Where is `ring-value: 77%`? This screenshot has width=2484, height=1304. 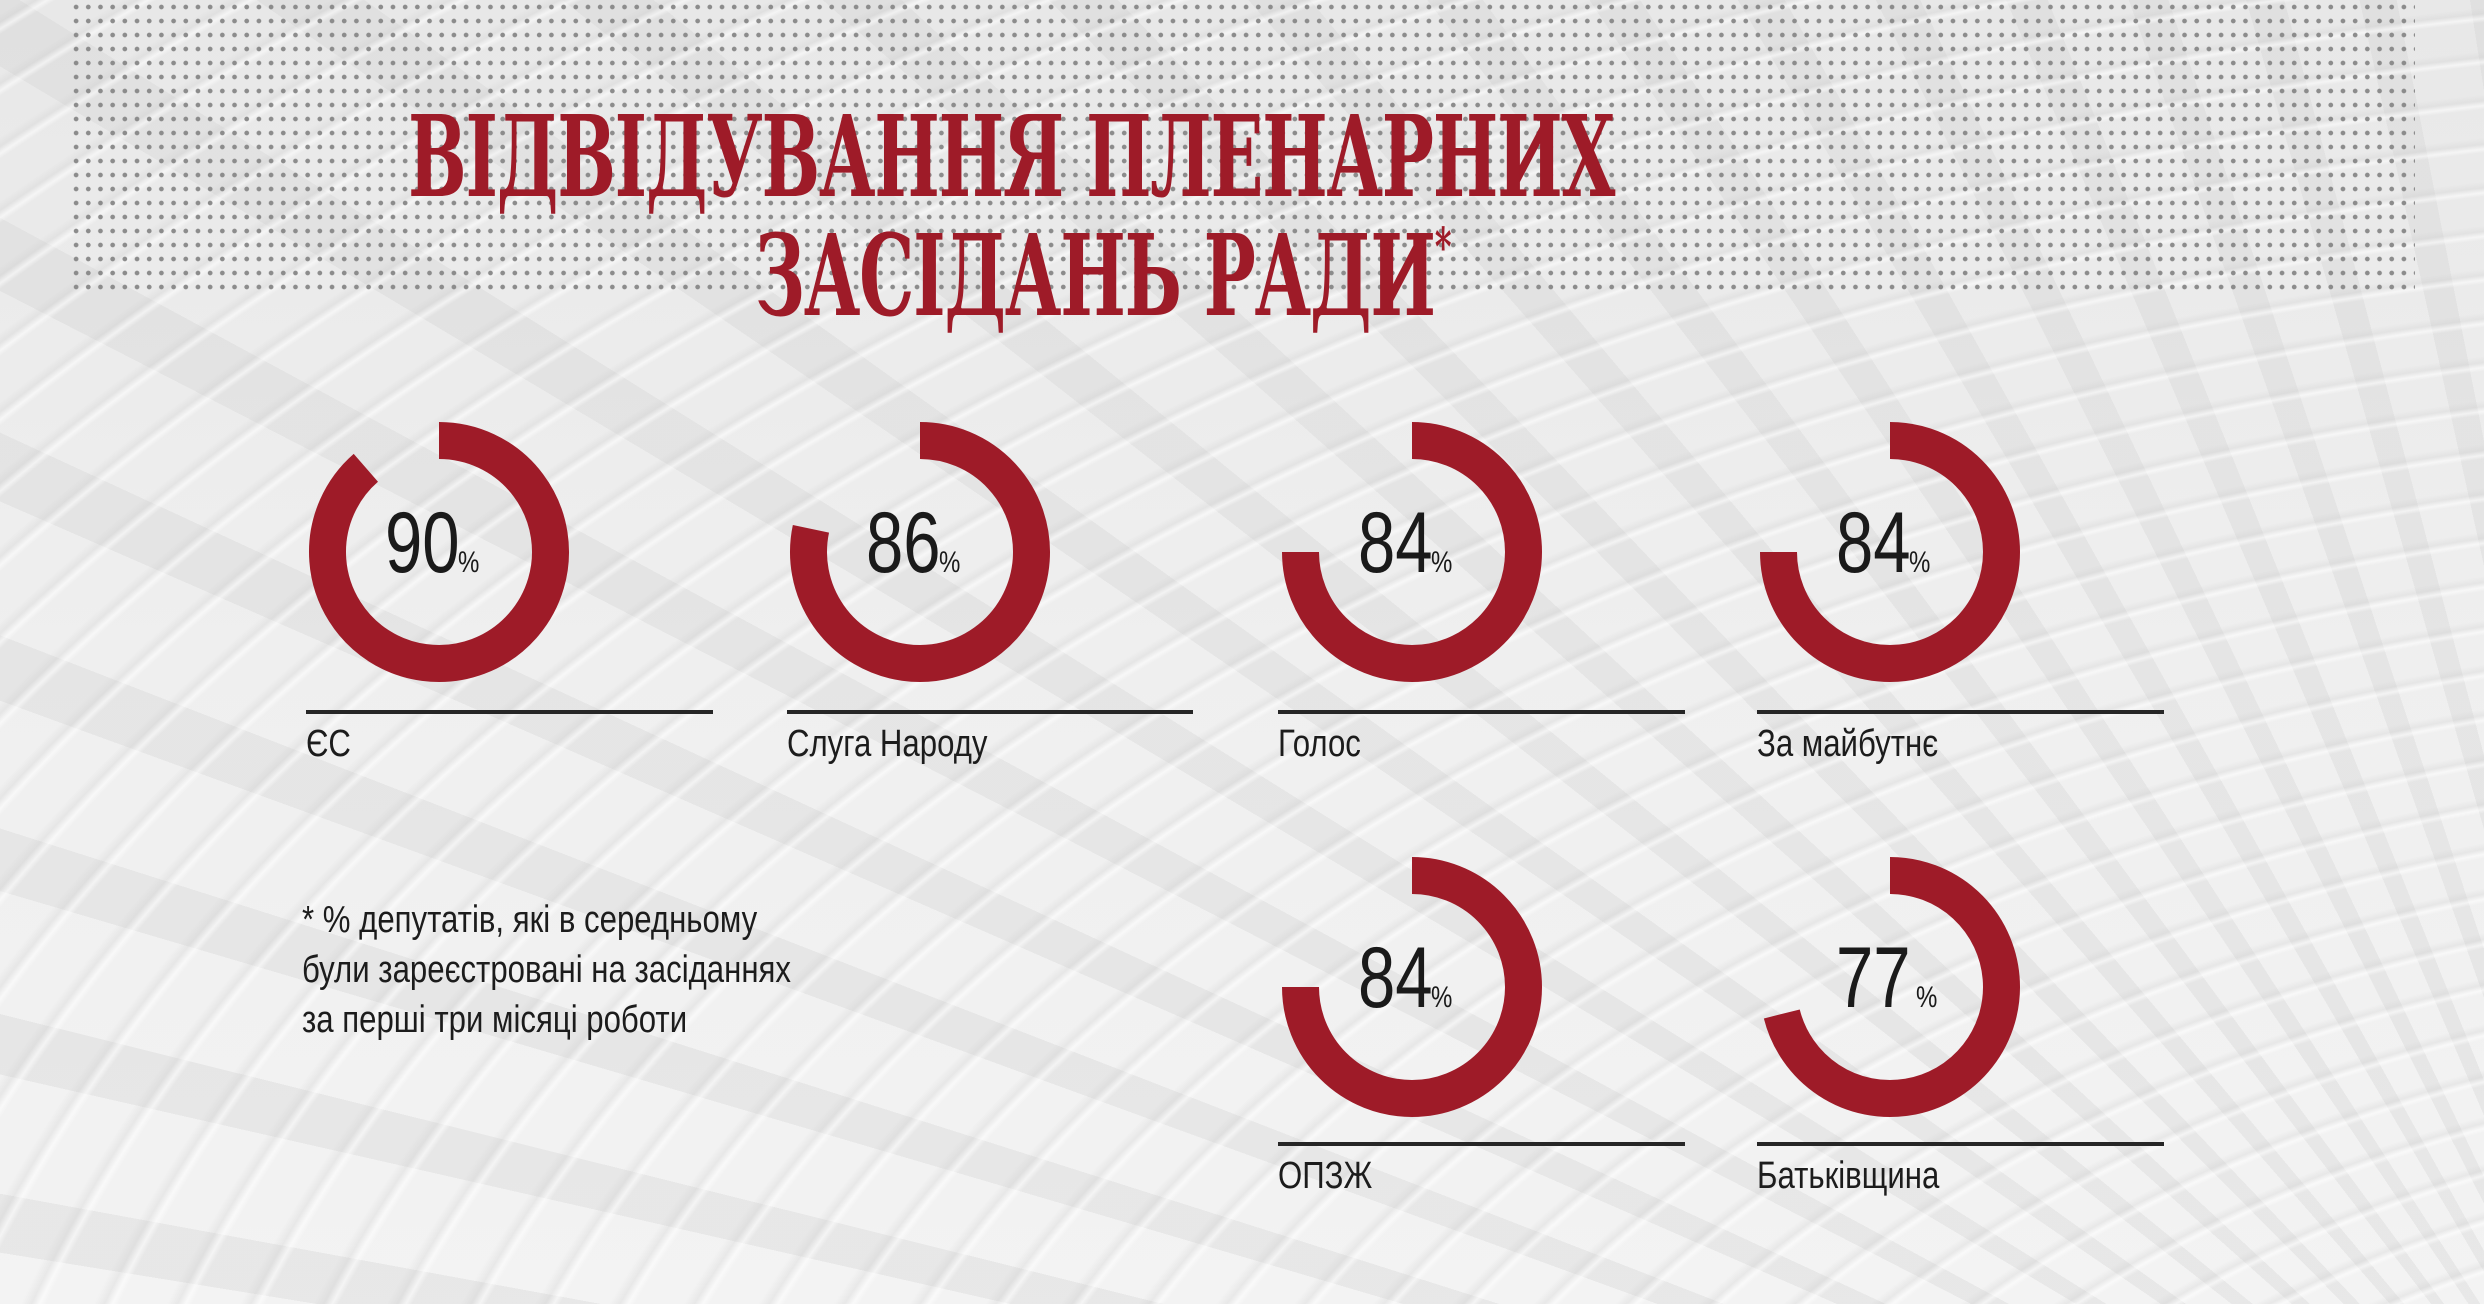
ring-value: 77% is located at coordinates (1886, 978).